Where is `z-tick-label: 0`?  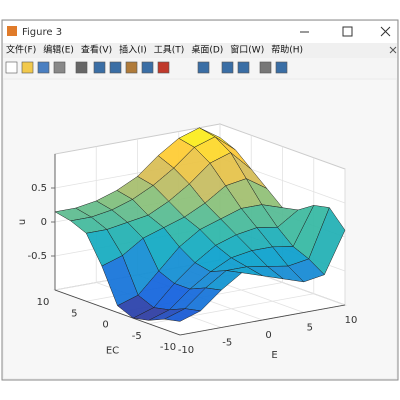 z-tick-label: 0 is located at coordinates (44, 222).